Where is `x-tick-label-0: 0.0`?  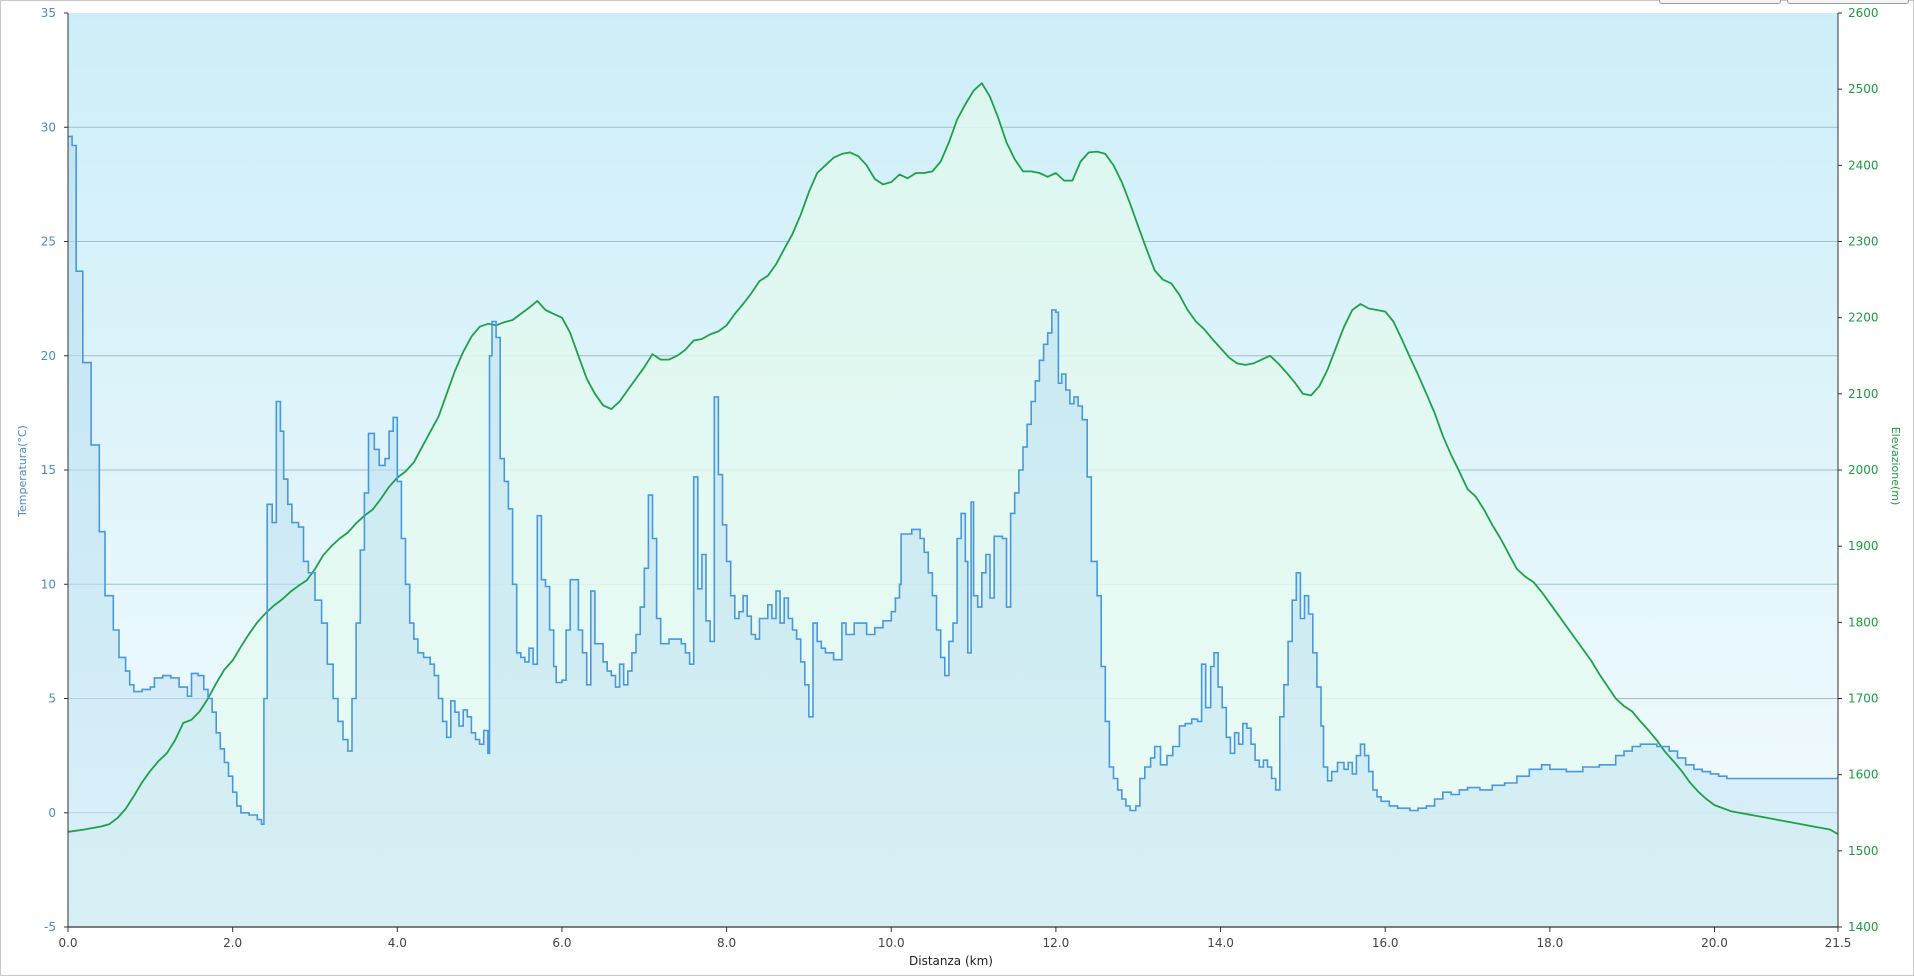
x-tick-label-0: 0.0 is located at coordinates (67, 943).